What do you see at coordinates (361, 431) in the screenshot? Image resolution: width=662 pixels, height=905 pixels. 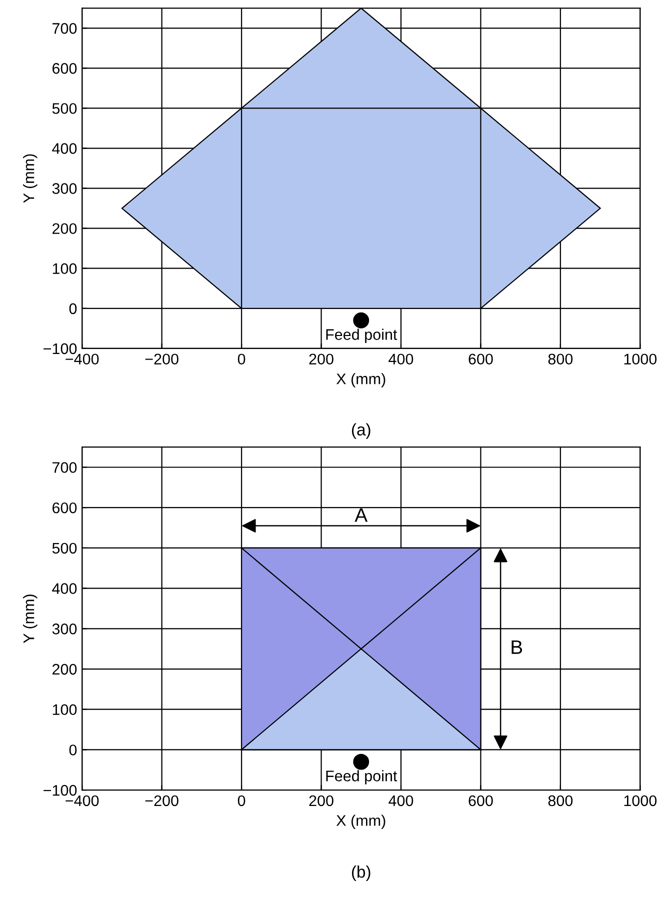 I see `text: (a)` at bounding box center [361, 431].